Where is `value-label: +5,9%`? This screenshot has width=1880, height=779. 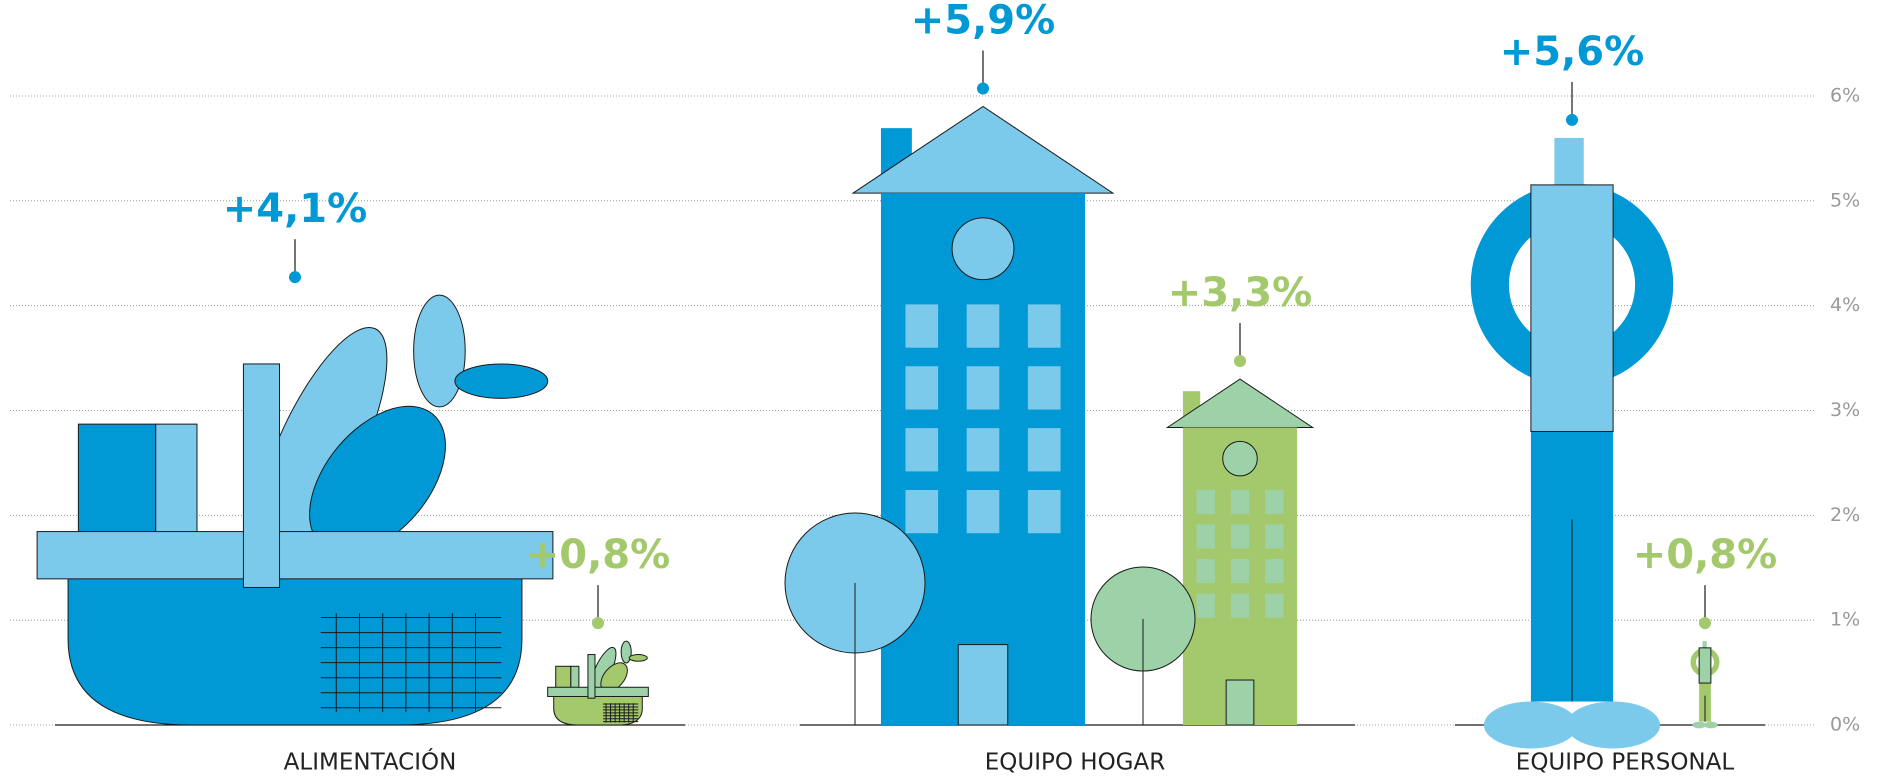 value-label: +5,9% is located at coordinates (983, 21).